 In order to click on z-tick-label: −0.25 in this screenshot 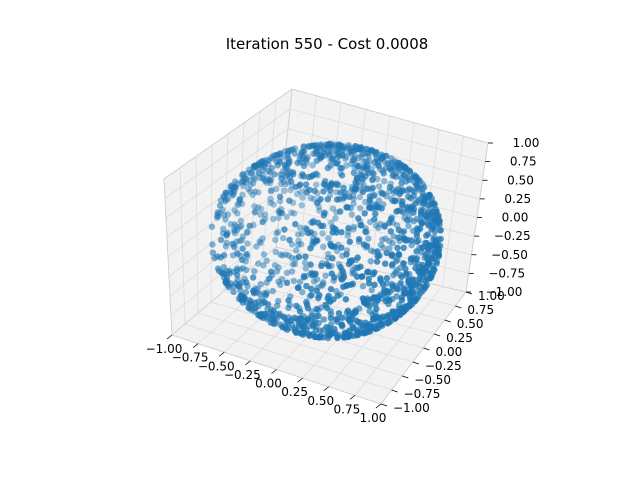, I will do `click(512, 236)`.